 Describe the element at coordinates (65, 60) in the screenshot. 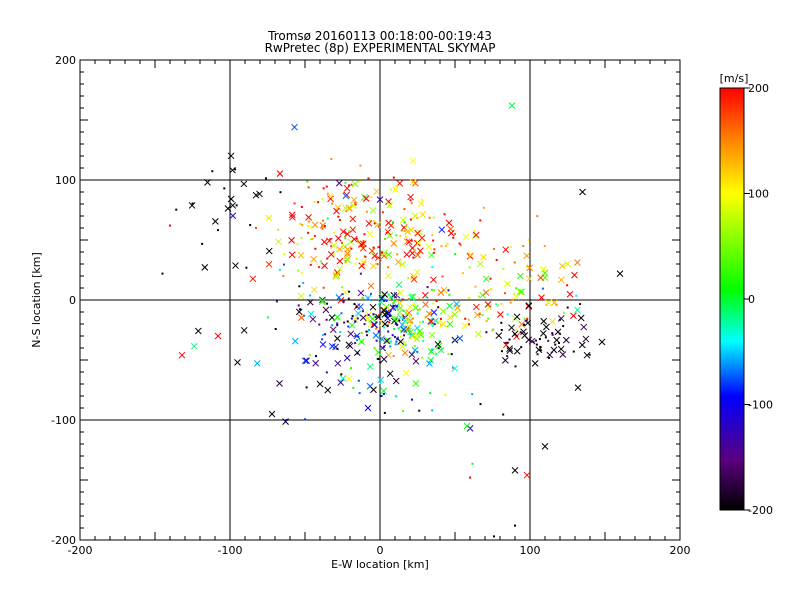

I see `y-tick-label: 200` at that location.